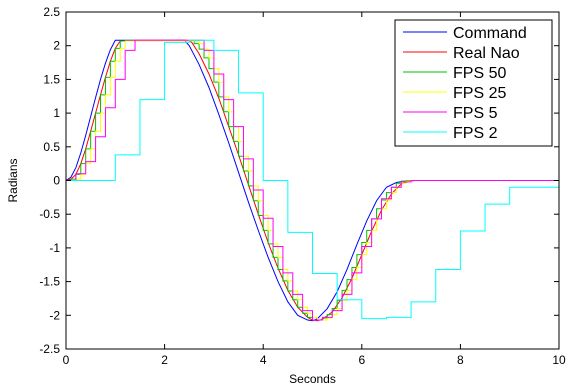  I want to click on y-tick-label: 0.5, so click(51, 147).